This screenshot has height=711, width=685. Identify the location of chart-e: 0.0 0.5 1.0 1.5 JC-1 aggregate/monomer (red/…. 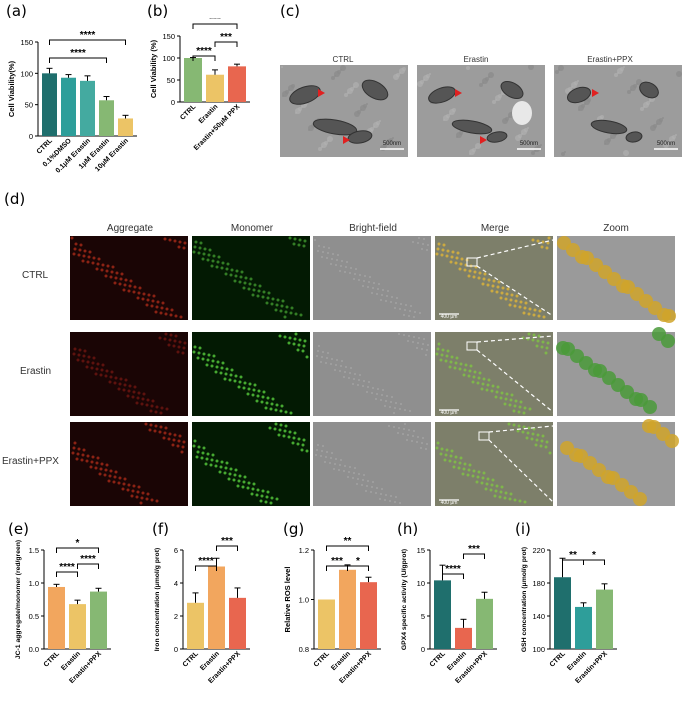
(63, 611).